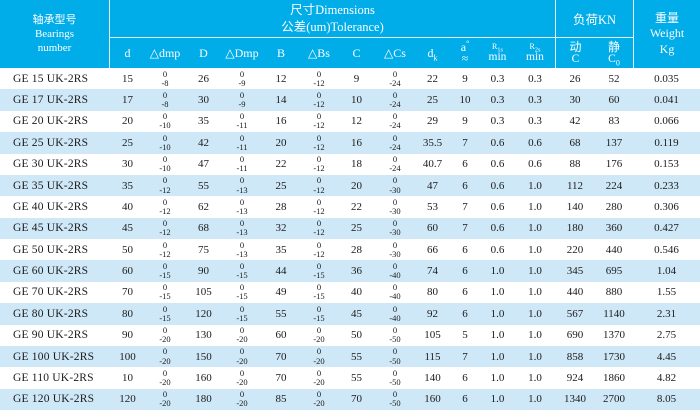 The image size is (700, 410). I want to click on cell-C: 55, so click(356, 377).